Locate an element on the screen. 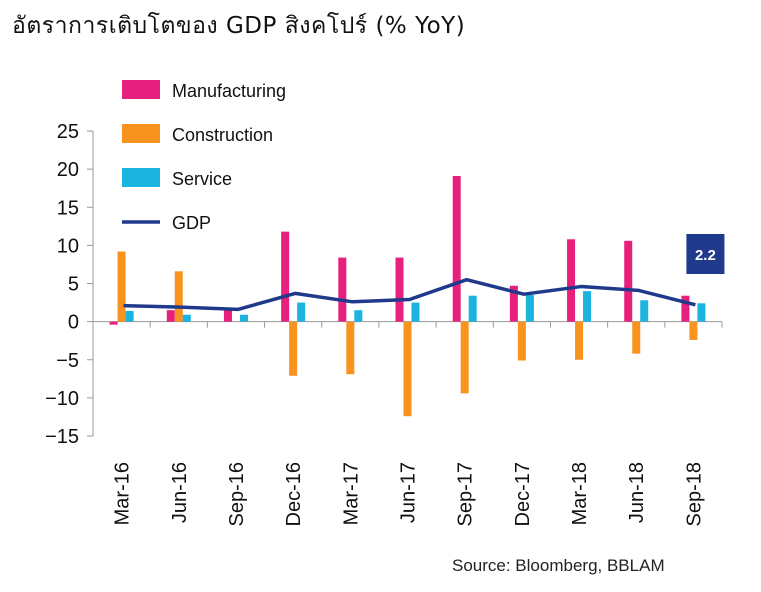 Image resolution: width=761 pixels, height=592 pixels. legend-label-service: Service is located at coordinates (202, 179).